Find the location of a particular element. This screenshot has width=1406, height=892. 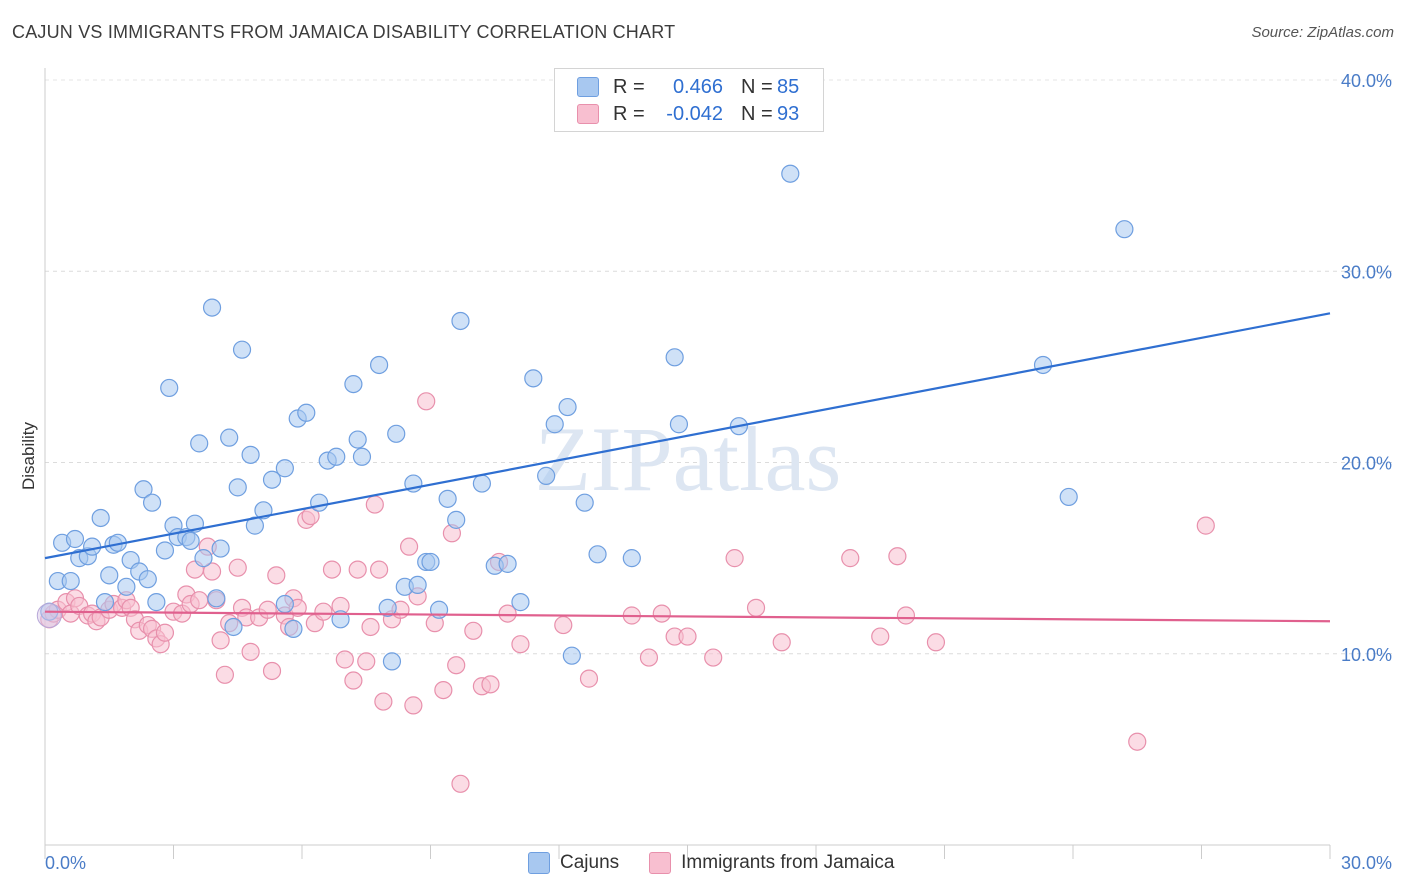

legend-row-jamaica: R = -0.042 N = 93 is located at coordinates (688, 114).